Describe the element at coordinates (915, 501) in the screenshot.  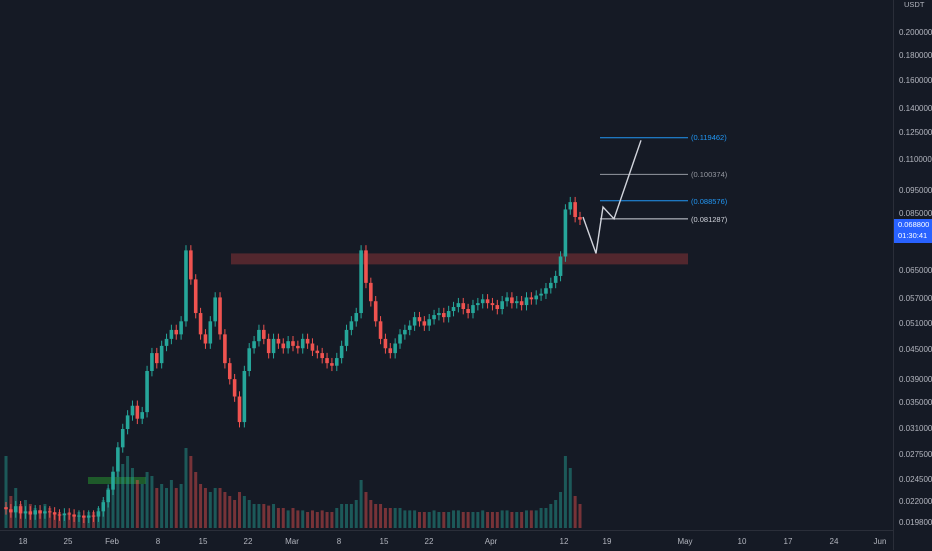
I see `price-tick: 0.022000` at that location.